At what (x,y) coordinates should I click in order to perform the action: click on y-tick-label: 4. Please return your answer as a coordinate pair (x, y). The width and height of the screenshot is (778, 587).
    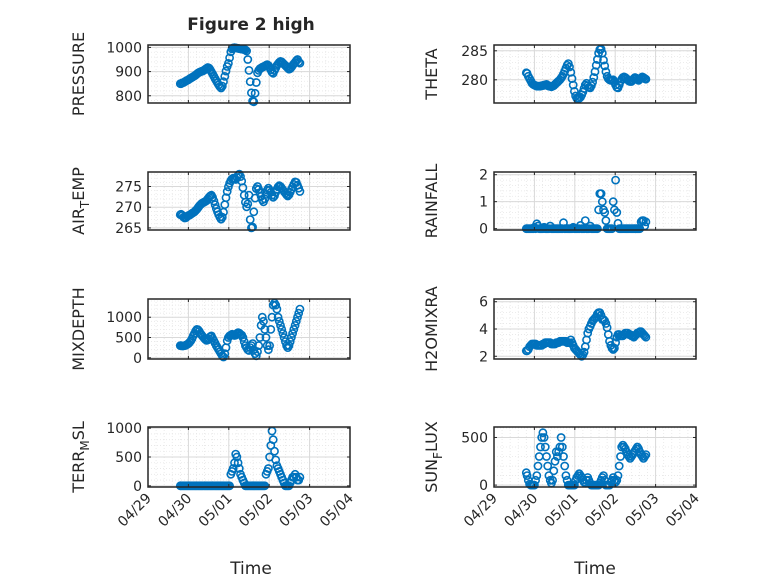
    Looking at the image, I should click on (483, 330).